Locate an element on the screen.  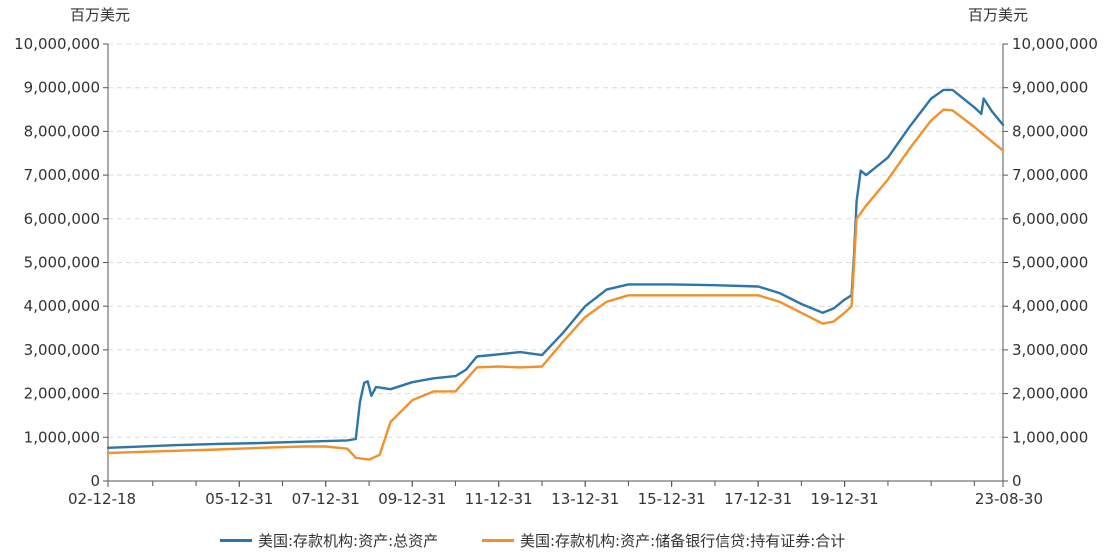
y-tick-label-right: 3,000,000 is located at coordinates (1050, 350).